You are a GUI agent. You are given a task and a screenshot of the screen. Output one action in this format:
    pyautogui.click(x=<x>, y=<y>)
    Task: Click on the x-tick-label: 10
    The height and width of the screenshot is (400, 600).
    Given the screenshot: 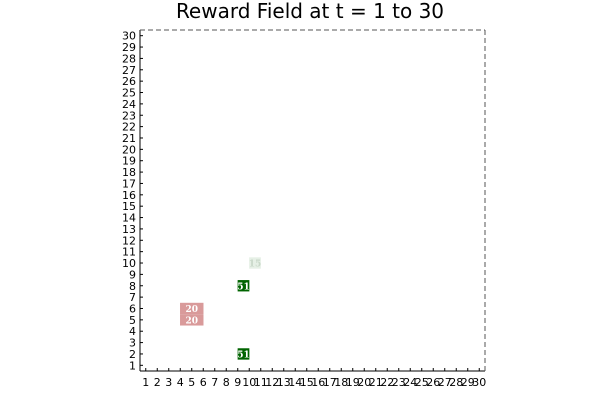 What is the action you would take?
    pyautogui.click(x=249, y=382)
    